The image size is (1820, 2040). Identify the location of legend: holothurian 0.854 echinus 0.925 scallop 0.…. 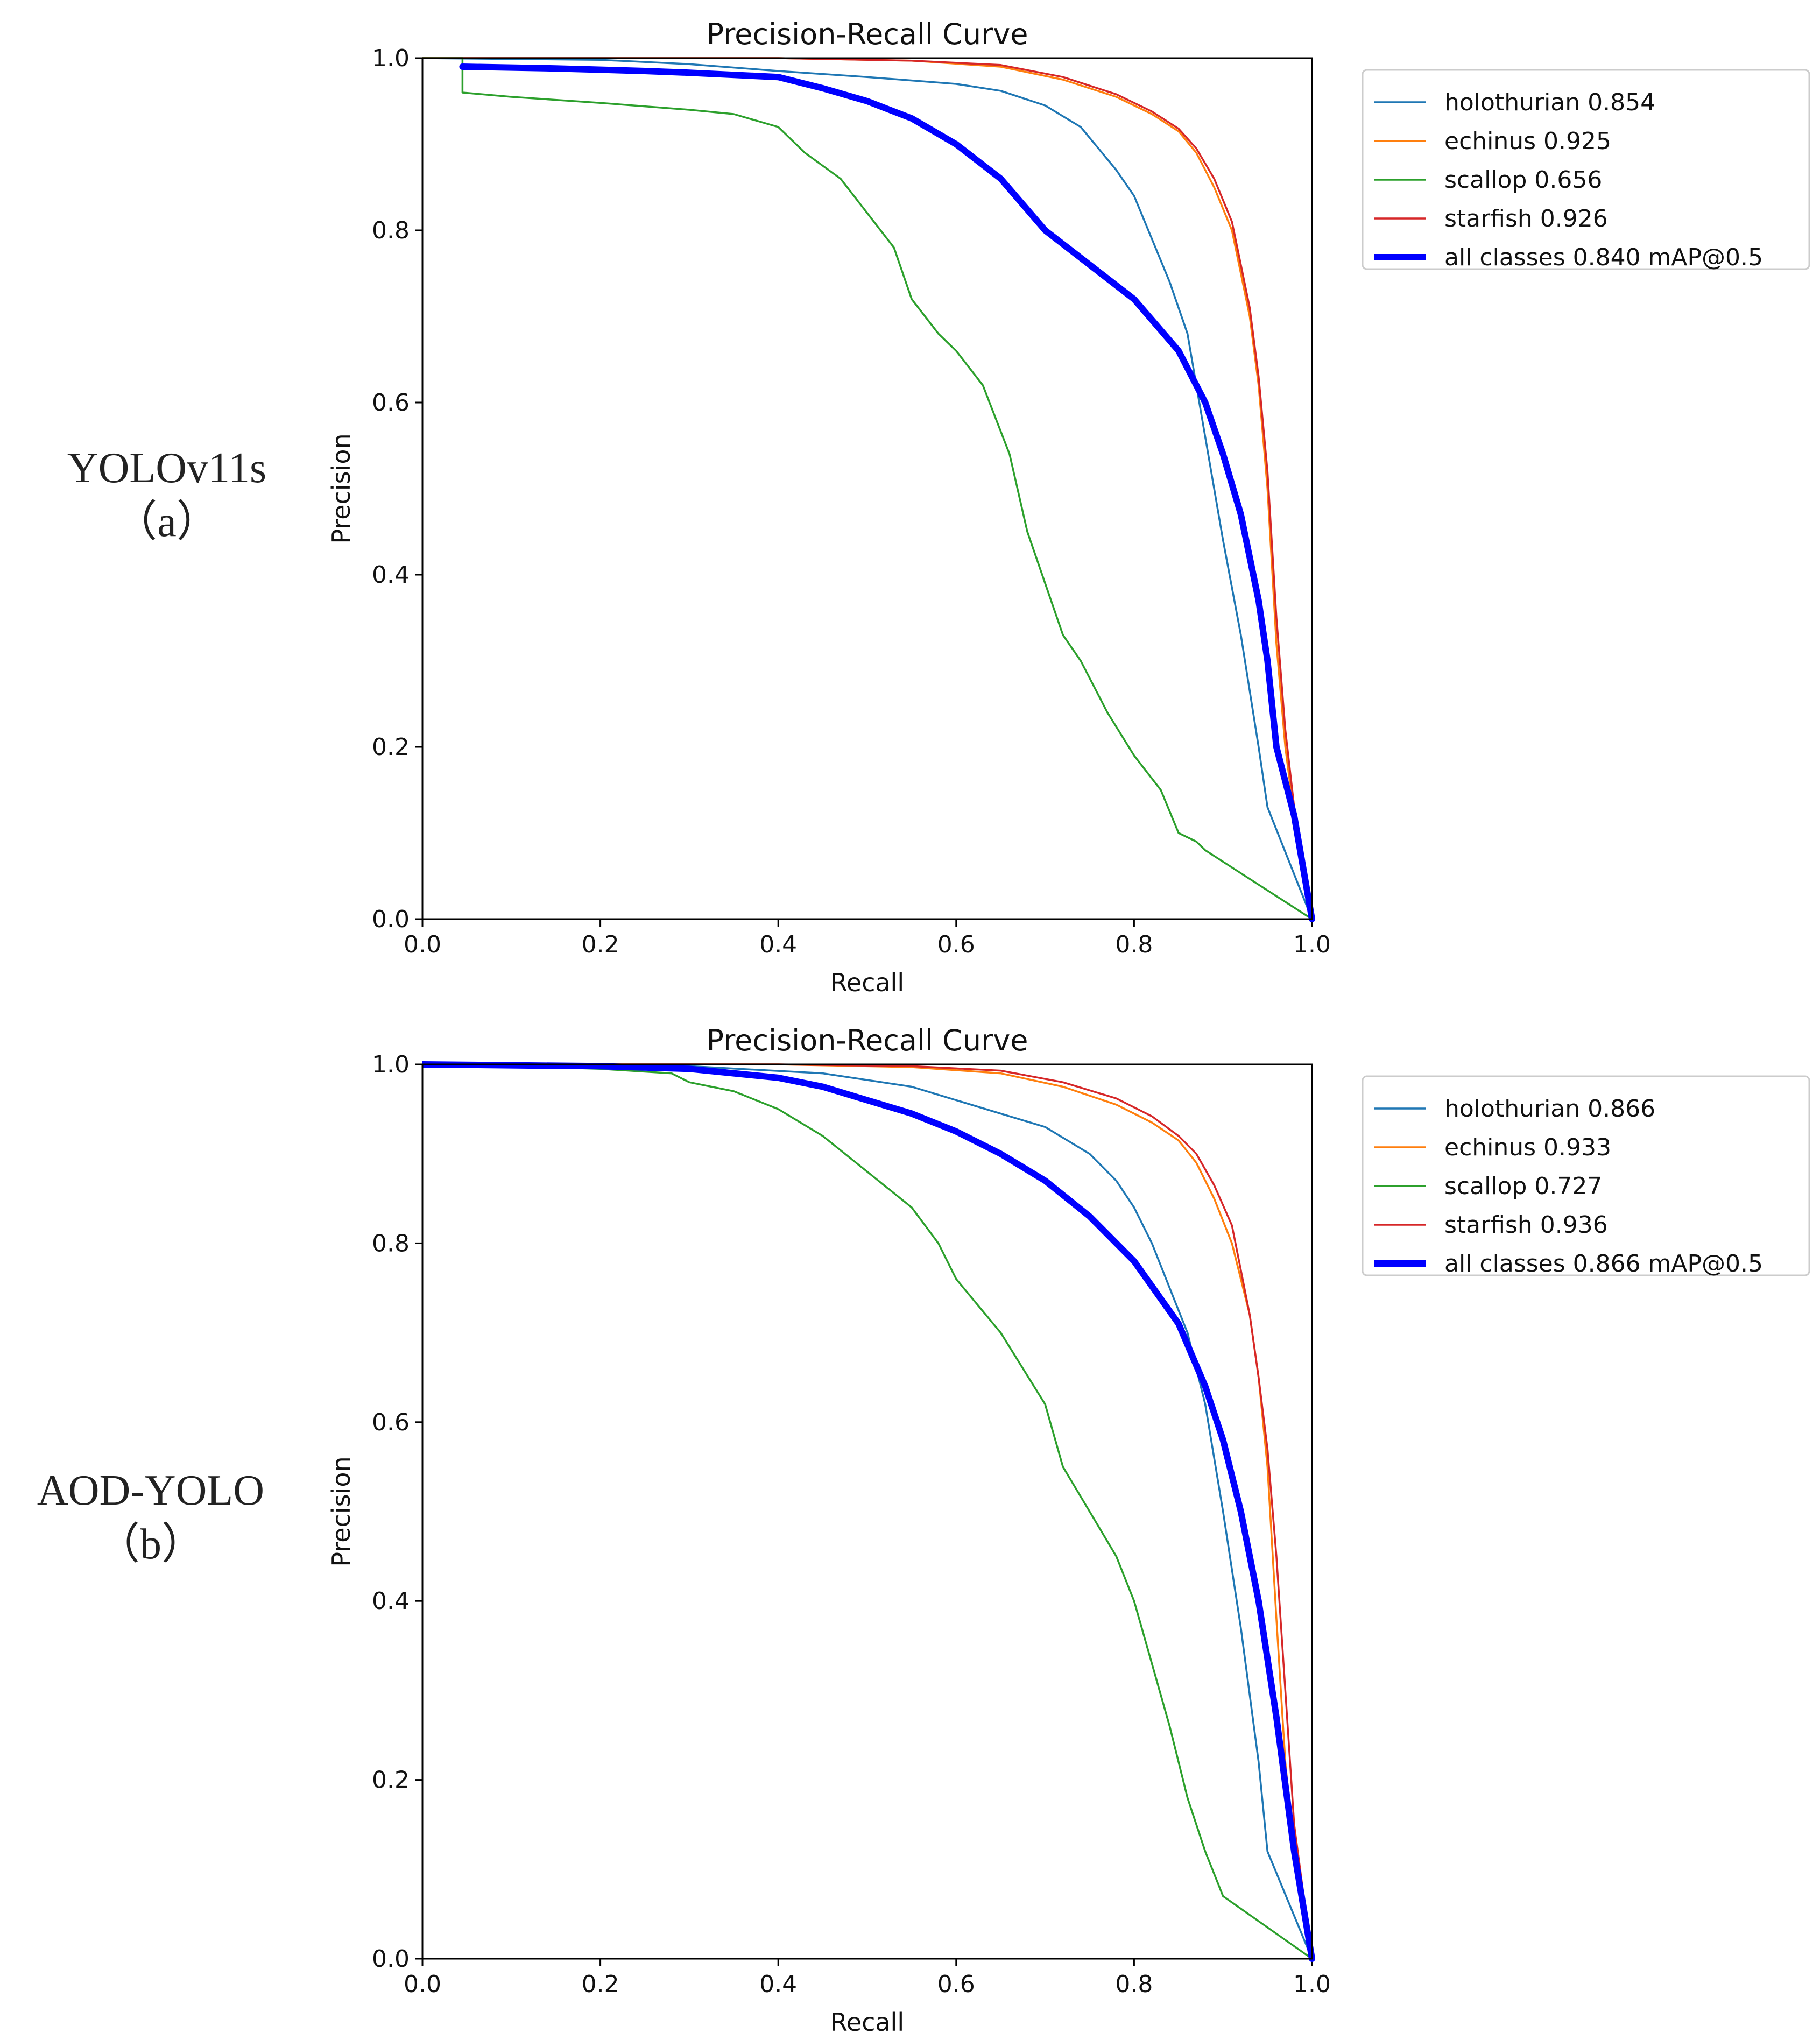
(1586, 170).